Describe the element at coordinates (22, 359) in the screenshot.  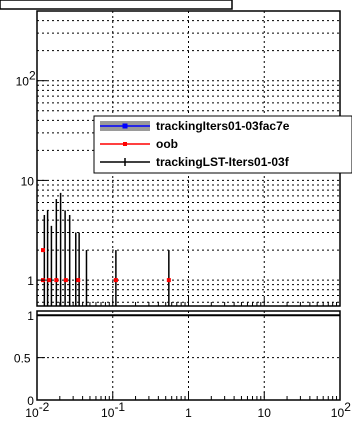
I see `y-tick-label: 0.5` at that location.